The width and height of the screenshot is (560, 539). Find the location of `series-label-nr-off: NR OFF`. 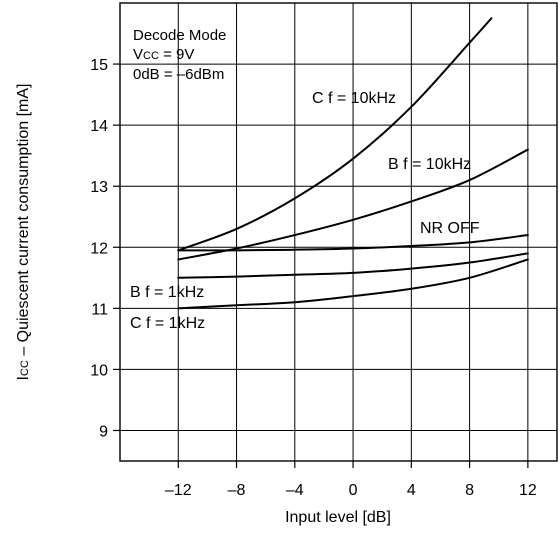

series-label-nr-off: NR OFF is located at coordinates (450, 228).